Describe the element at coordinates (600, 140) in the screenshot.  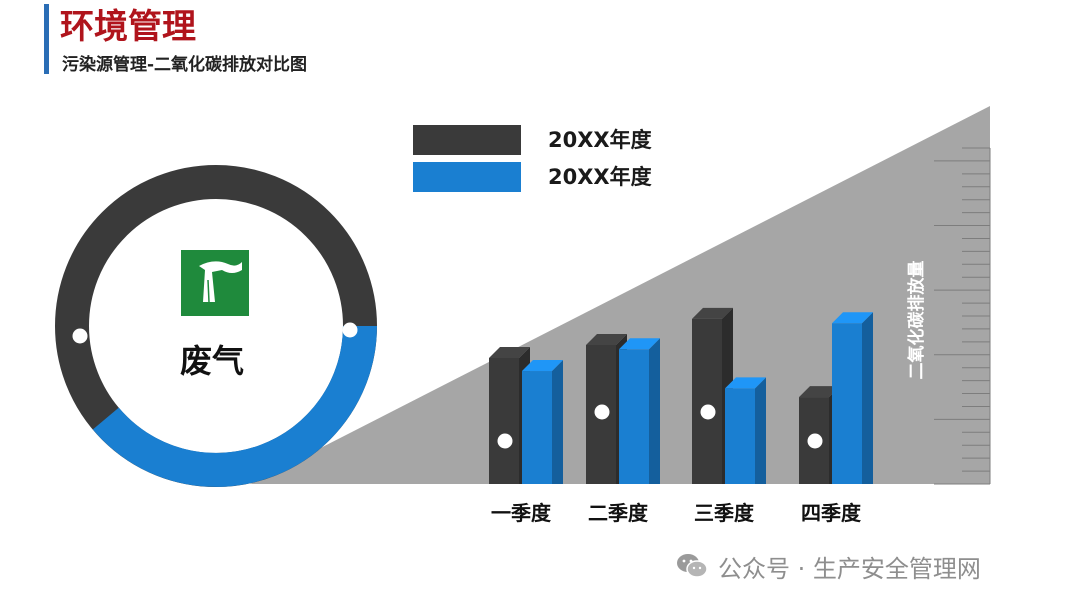
I see `legend-label-dark: 20XX年度` at that location.